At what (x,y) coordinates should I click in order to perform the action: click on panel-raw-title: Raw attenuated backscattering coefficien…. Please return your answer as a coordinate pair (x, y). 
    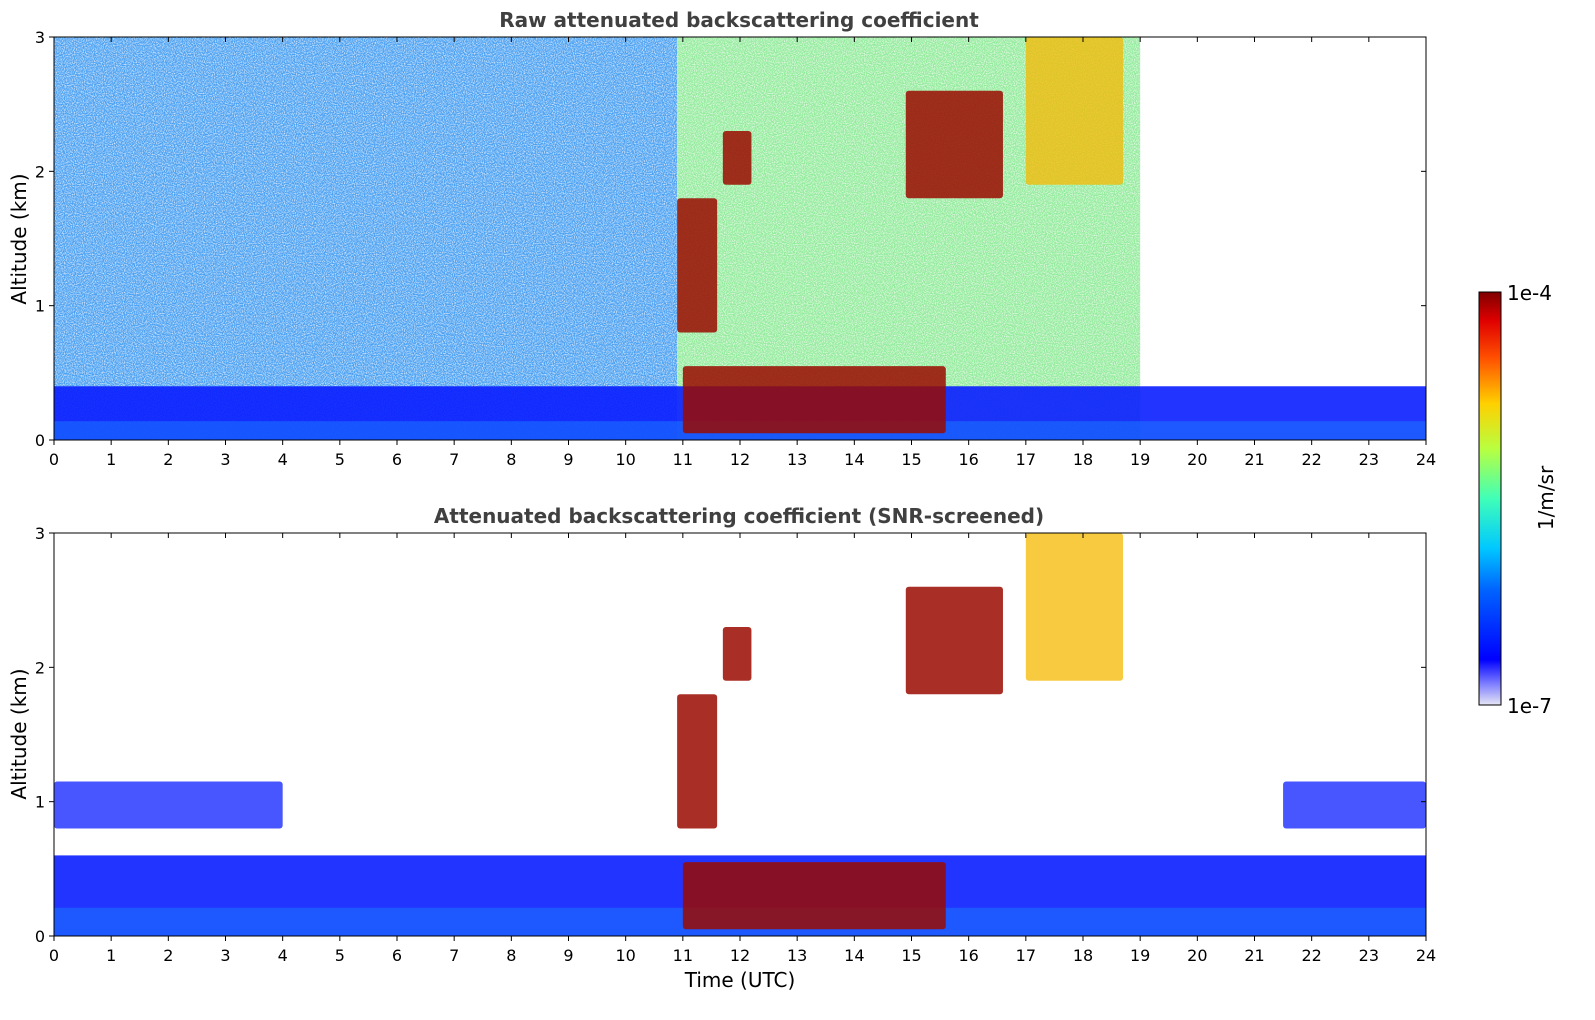
    Looking at the image, I should click on (739, 20).